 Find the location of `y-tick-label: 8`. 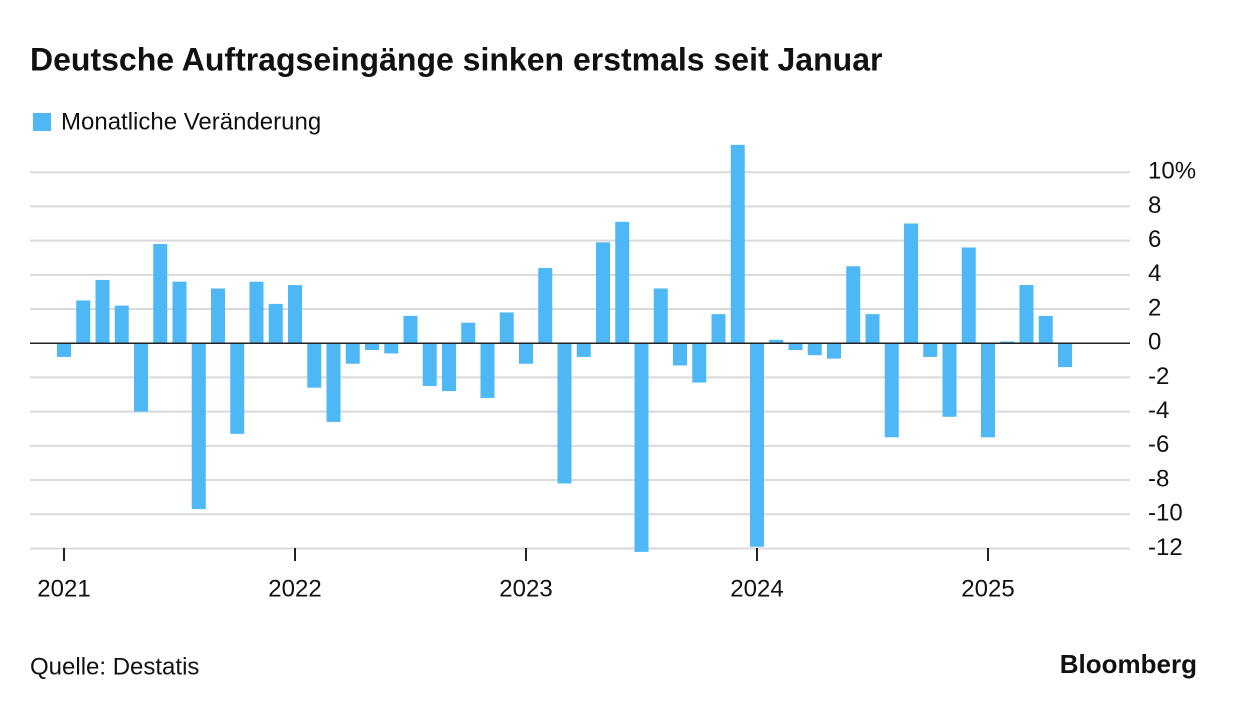

y-tick-label: 8 is located at coordinates (1154, 205).